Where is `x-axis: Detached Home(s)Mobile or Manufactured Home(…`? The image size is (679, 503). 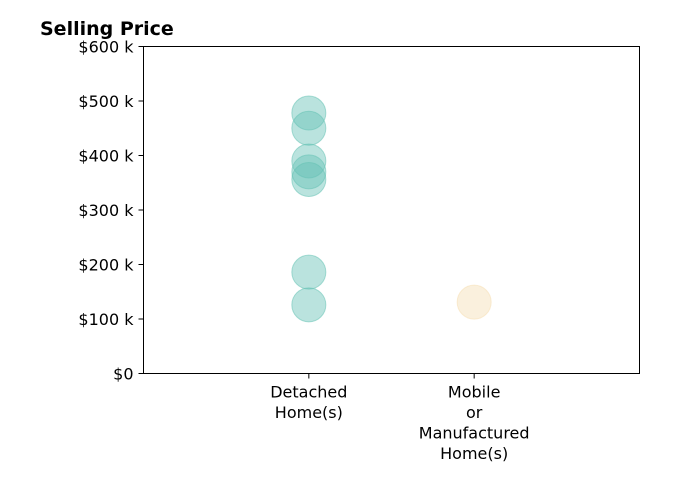 x-axis: Detached Home(s)Mobile or Manufactured Home(… is located at coordinates (400, 418).